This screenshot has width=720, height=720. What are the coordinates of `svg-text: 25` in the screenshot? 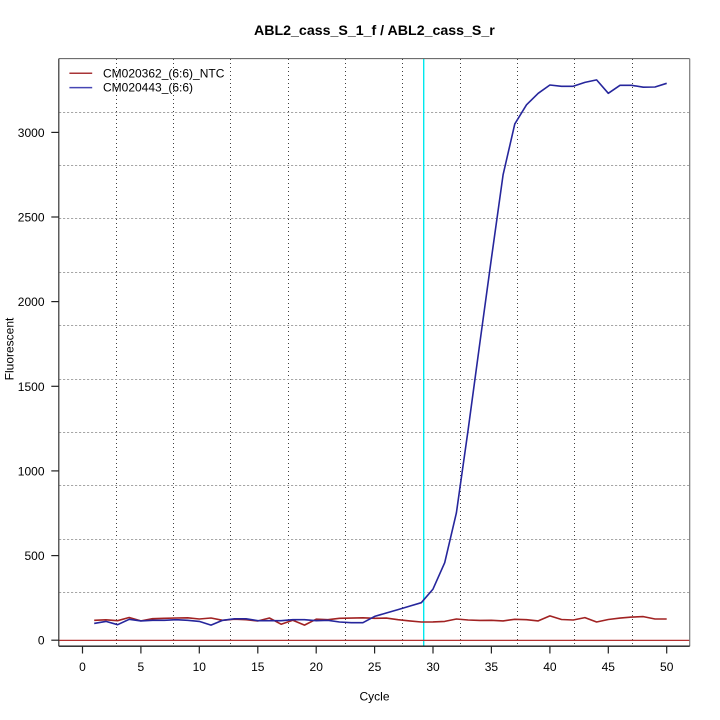 It's located at (375, 667).